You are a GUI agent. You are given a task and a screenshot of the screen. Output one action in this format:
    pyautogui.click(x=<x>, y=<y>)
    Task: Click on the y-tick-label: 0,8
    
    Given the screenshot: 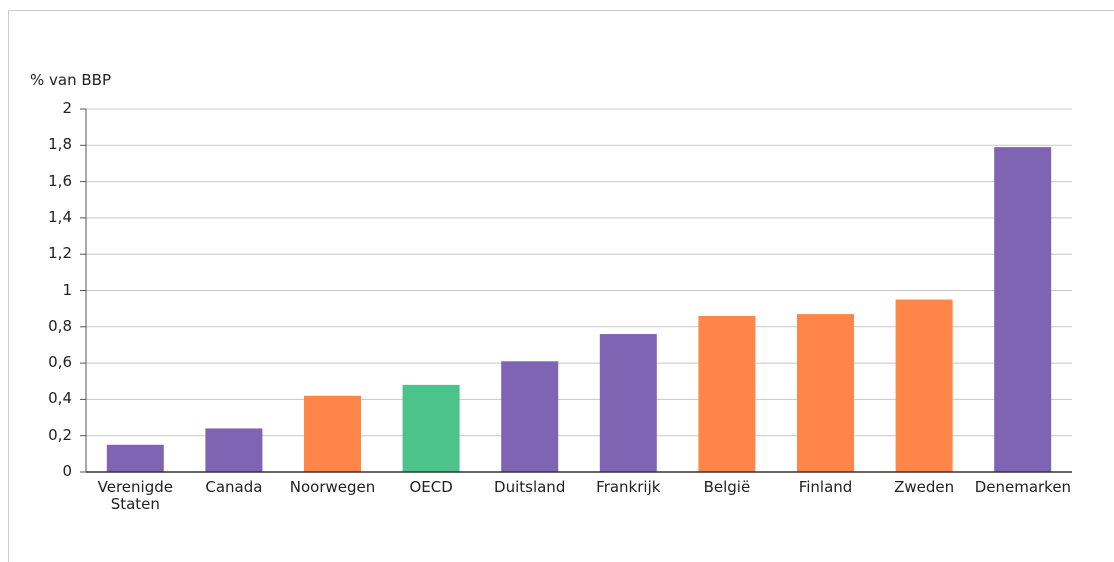 What is the action you would take?
    pyautogui.click(x=60, y=325)
    